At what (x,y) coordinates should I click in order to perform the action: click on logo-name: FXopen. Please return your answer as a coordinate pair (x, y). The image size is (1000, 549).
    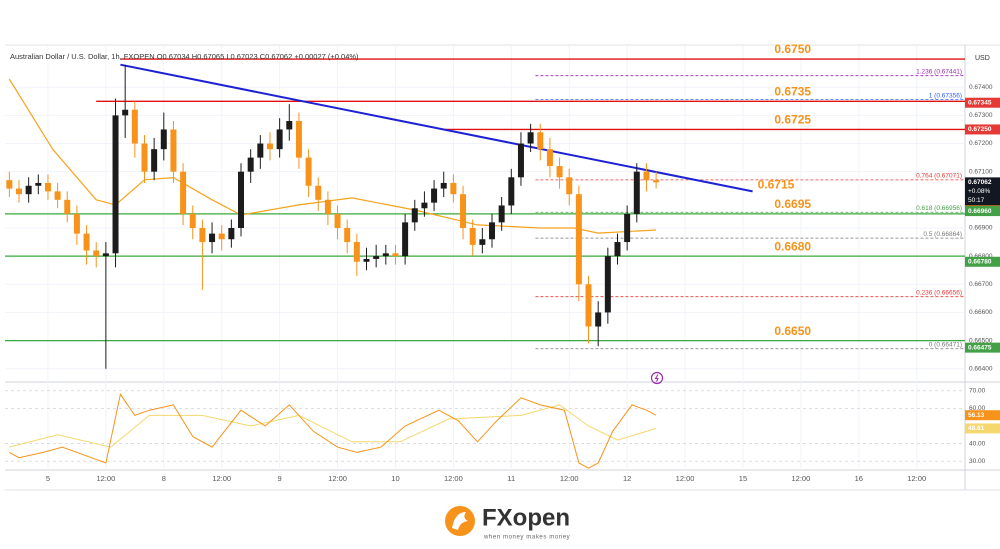
    Looking at the image, I should click on (526, 517).